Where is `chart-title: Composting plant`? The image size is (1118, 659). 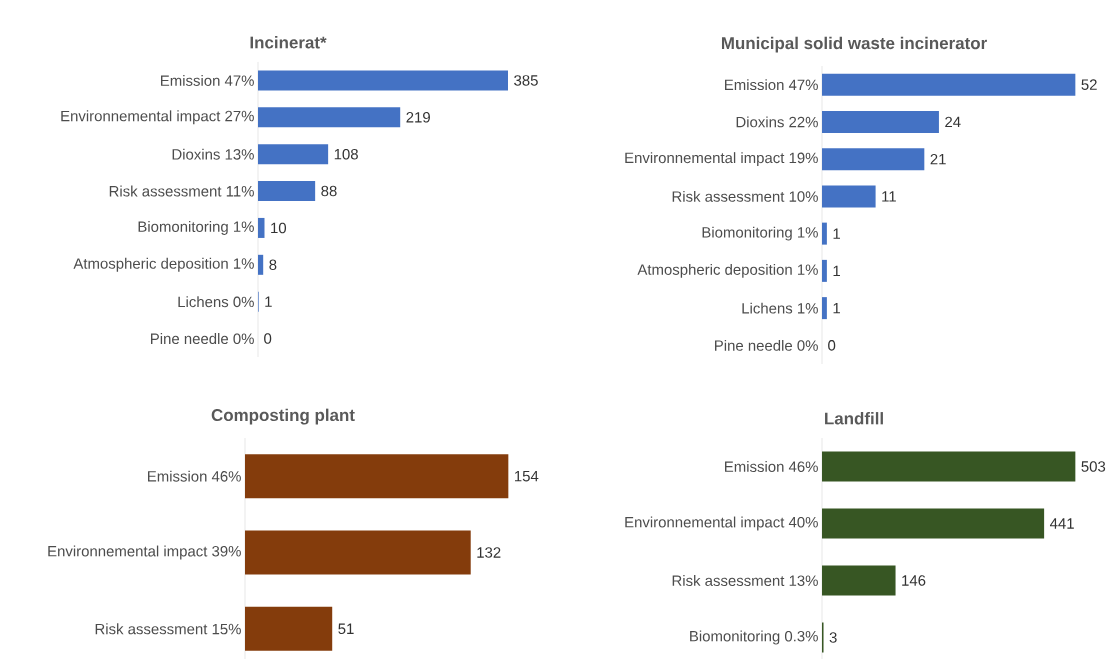 chart-title: Composting plant is located at coordinates (283, 416).